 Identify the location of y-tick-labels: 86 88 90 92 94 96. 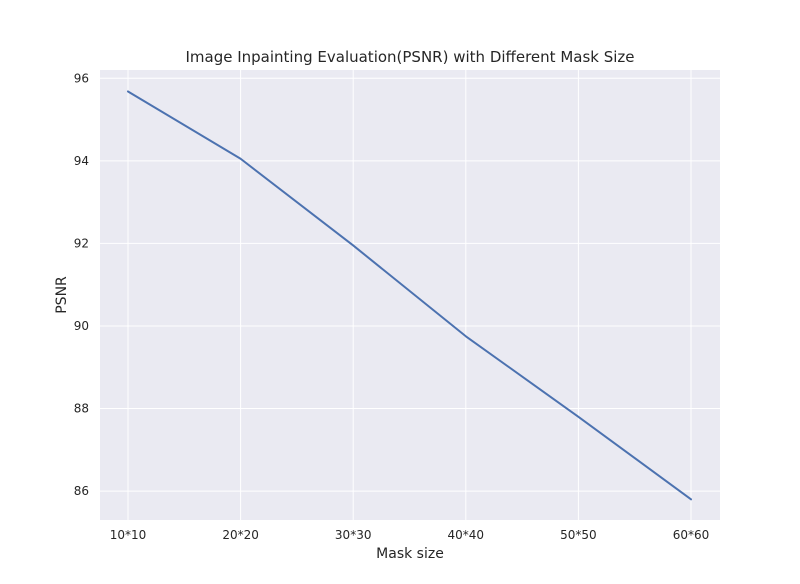
(81, 284).